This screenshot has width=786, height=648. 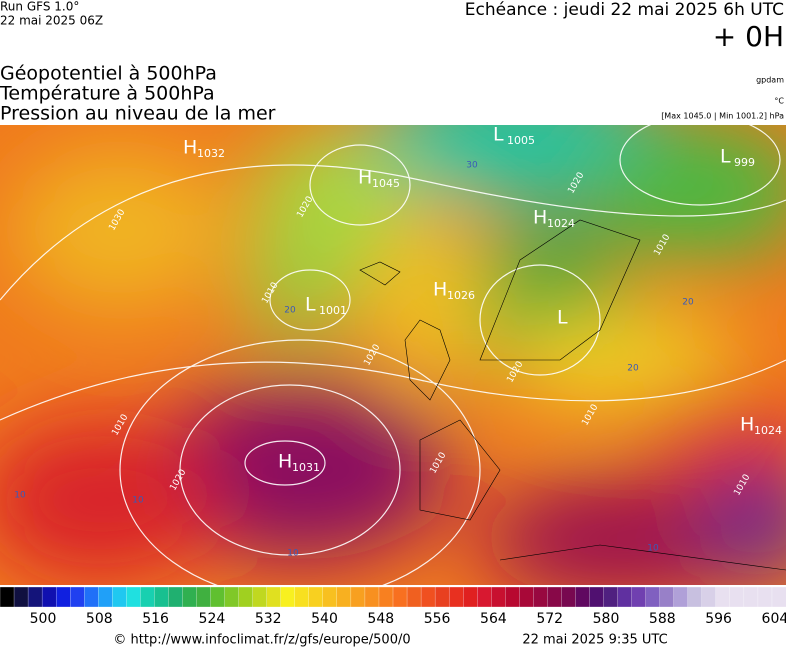 What do you see at coordinates (39, 7) in the screenshot?
I see `run-label: Run GFS 1.0°` at bounding box center [39, 7].